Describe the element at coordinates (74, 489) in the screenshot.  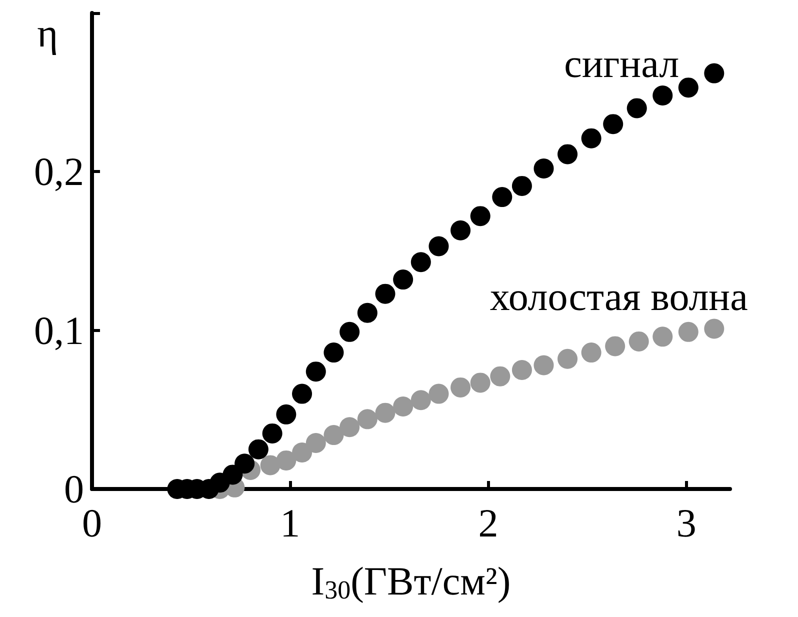
I see `y-tick-label: 0` at that location.